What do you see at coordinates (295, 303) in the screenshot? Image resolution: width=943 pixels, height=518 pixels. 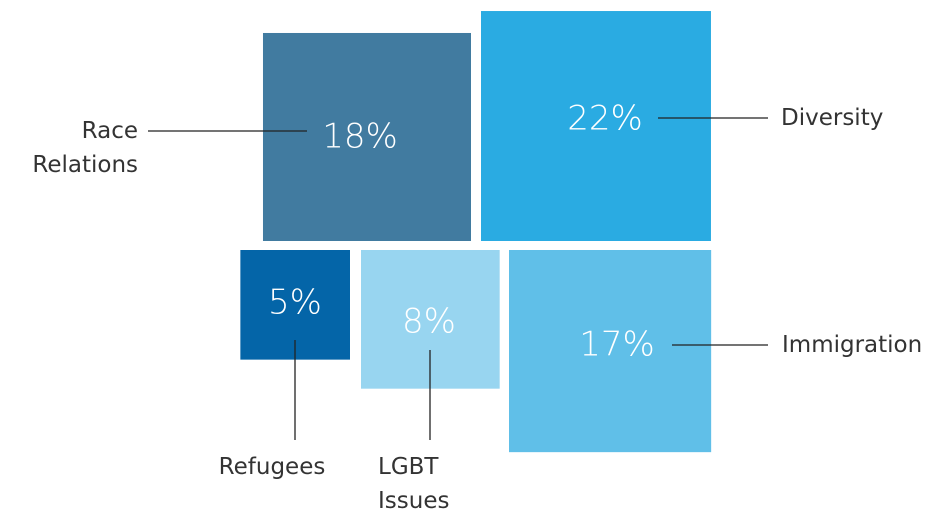 I see `value-label: 5%` at bounding box center [295, 303].